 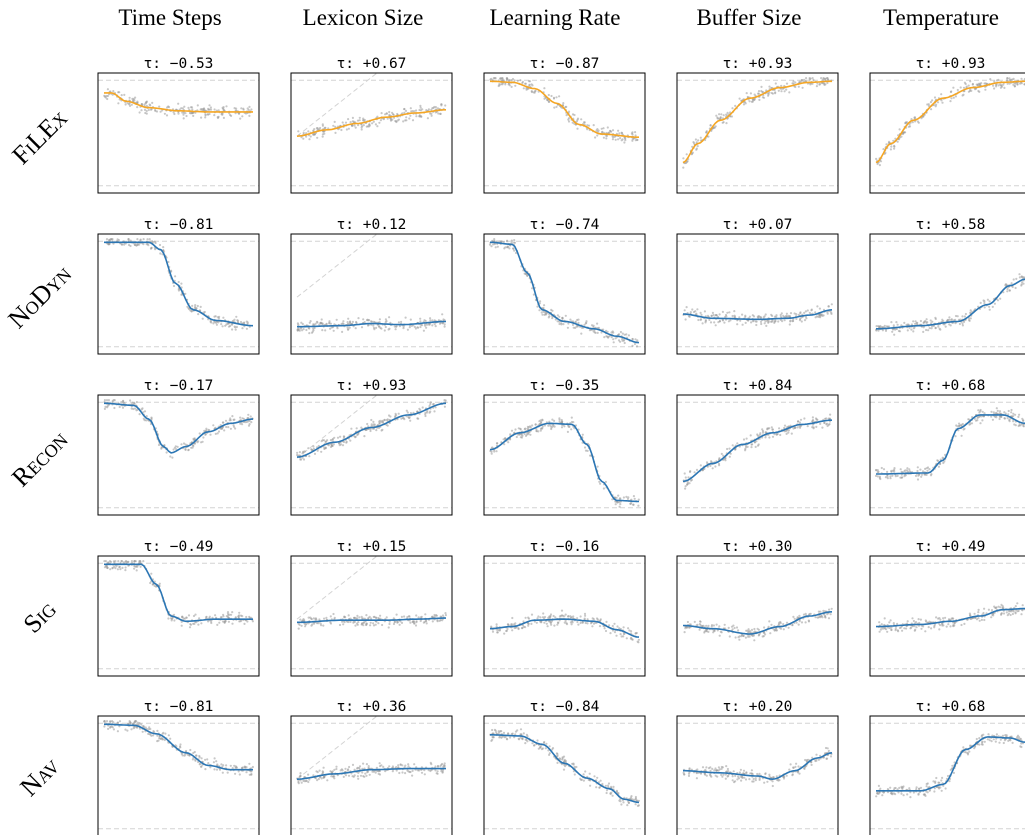 I want to click on axis-frame, so click(x=564, y=455).